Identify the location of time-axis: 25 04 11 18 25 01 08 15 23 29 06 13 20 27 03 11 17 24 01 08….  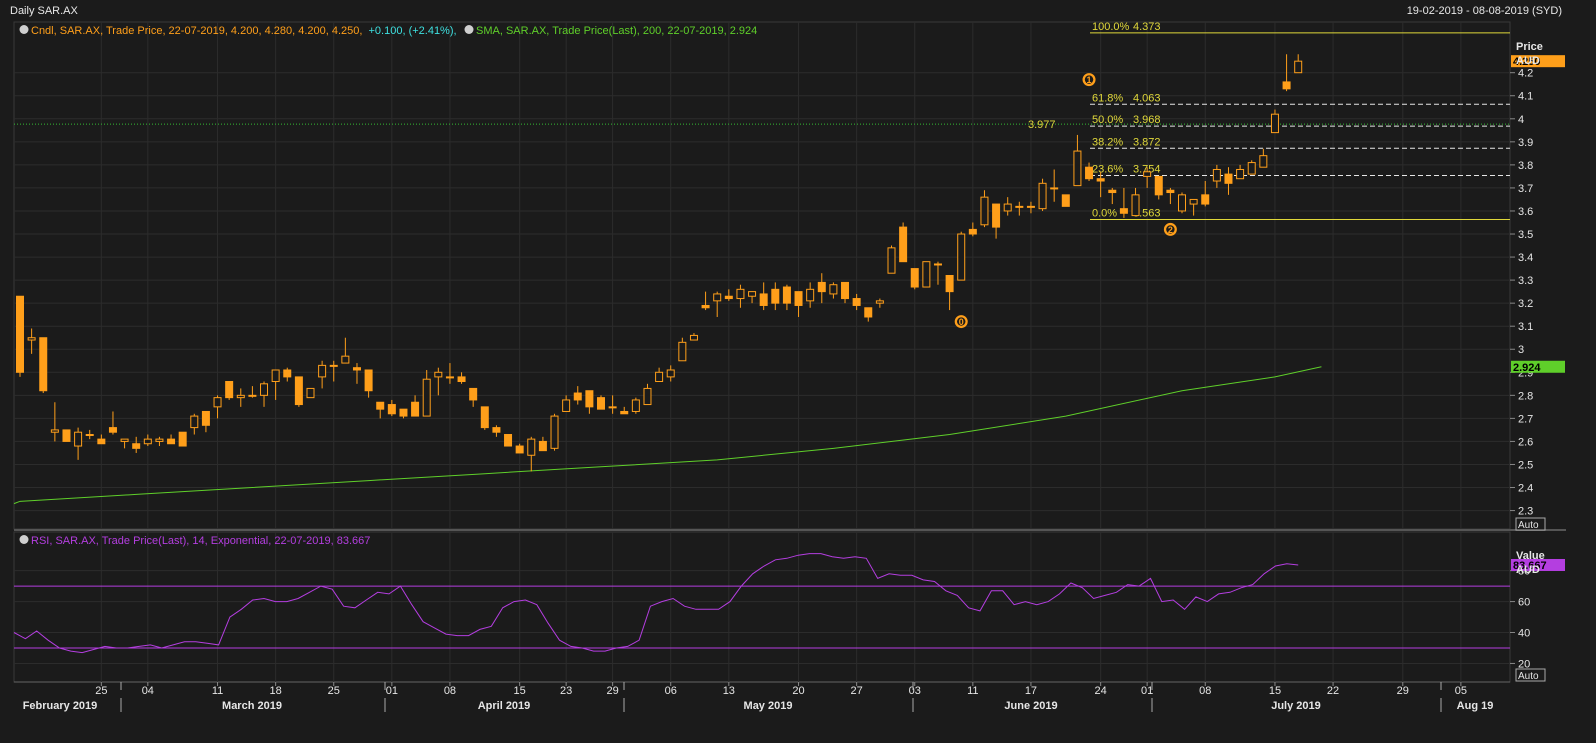
(758, 697).